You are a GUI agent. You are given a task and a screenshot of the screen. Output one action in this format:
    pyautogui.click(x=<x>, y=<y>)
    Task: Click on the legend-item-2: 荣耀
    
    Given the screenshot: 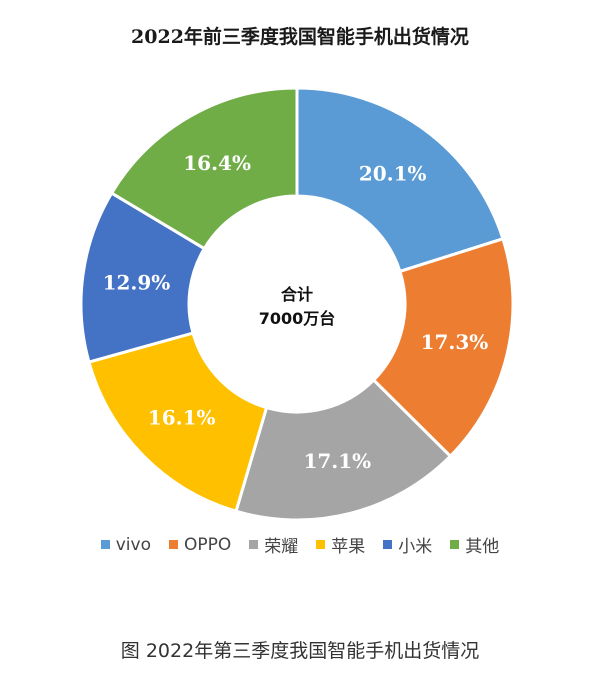 What is the action you would take?
    pyautogui.click(x=273, y=544)
    